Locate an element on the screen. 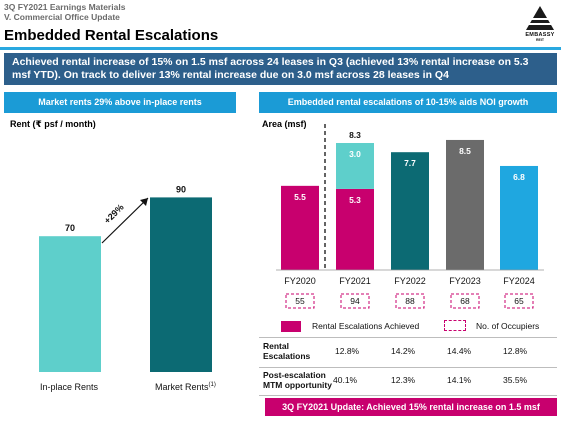  occupier-count-label: 55 is located at coordinates (300, 301).